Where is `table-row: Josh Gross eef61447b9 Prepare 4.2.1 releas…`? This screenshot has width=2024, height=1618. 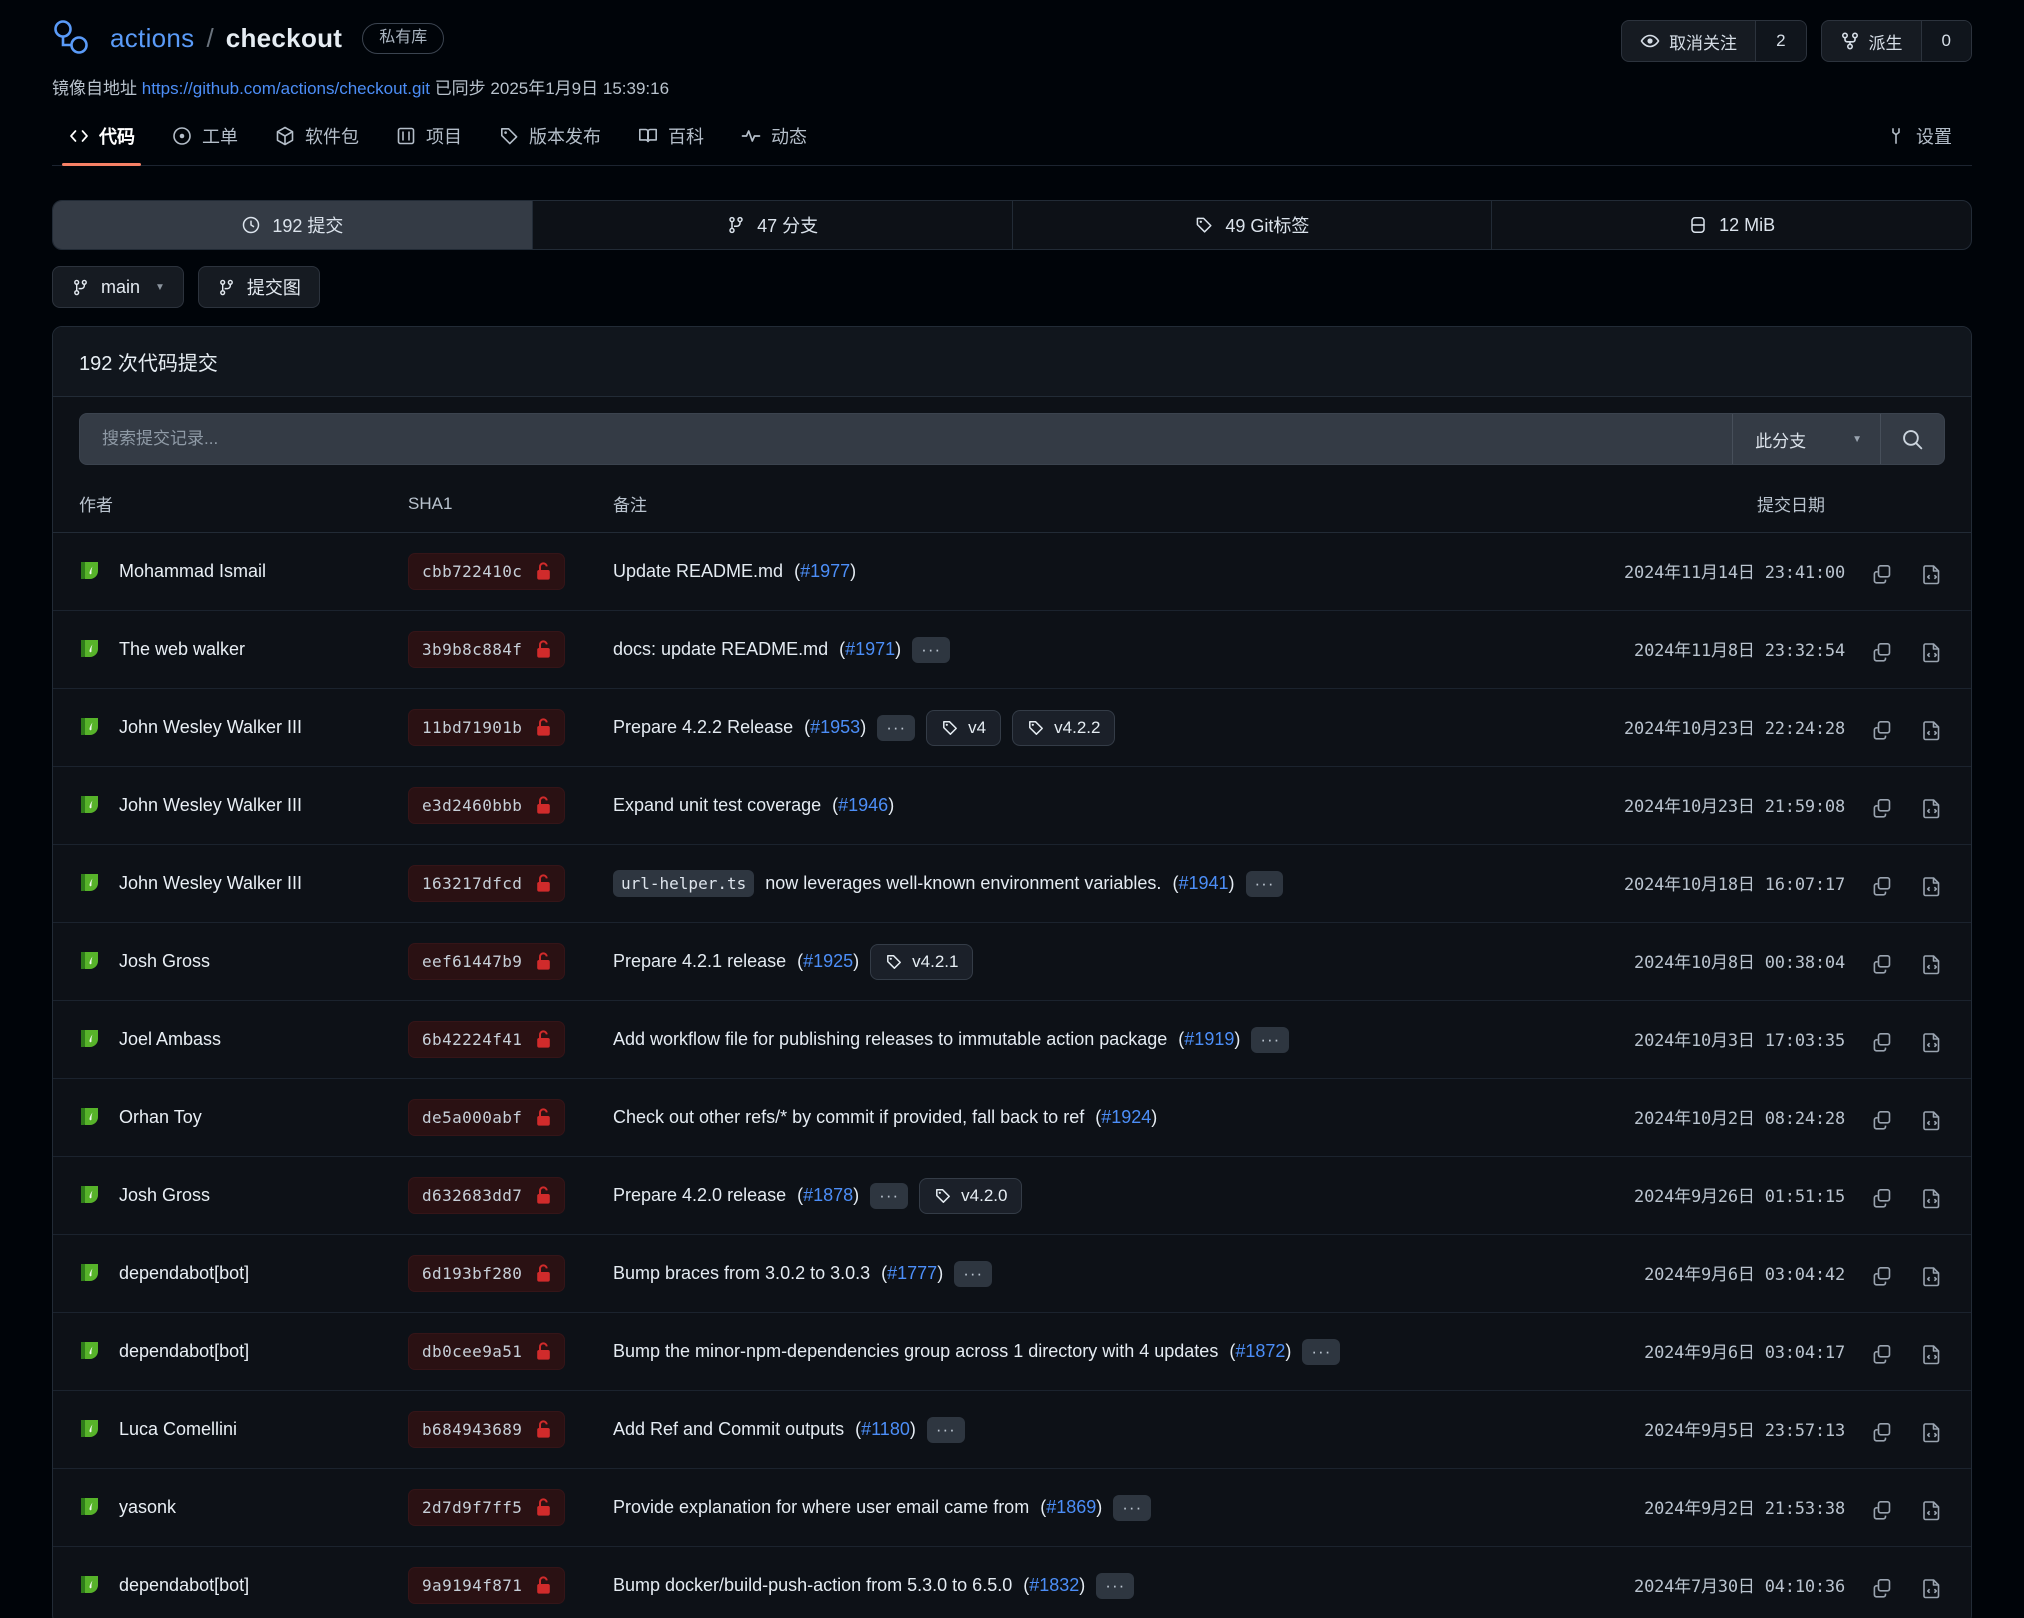 table-row: Josh Gross eef61447b9 Prepare 4.2.1 releas… is located at coordinates (1012, 962).